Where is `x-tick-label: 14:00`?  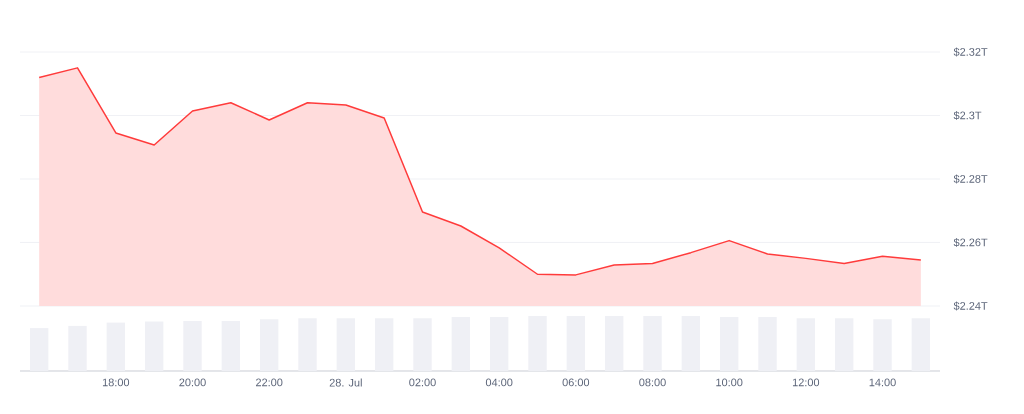 x-tick-label: 14:00 is located at coordinates (882, 382).